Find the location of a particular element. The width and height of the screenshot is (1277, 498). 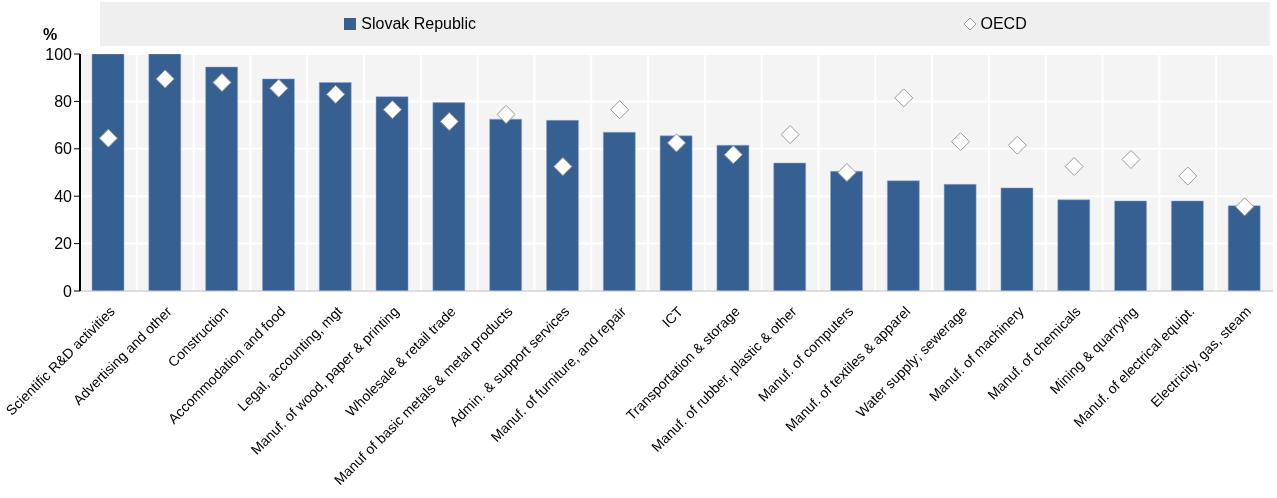

x-tick-label: ICT is located at coordinates (672, 316).